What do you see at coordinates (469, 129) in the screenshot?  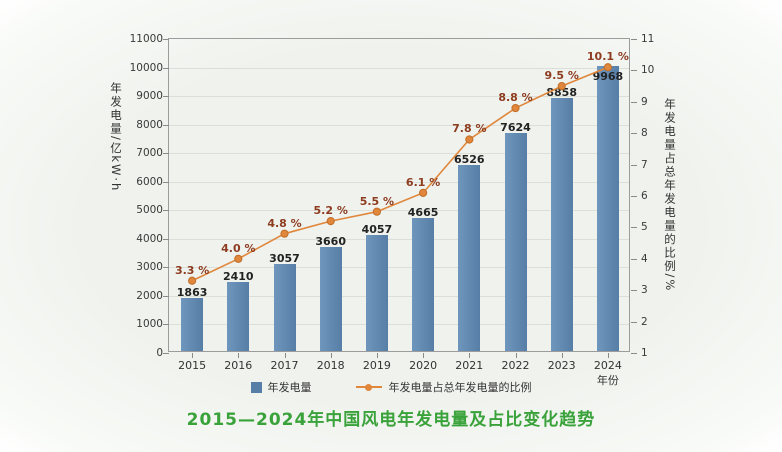 I see `percent-label: 7.8 %` at bounding box center [469, 129].